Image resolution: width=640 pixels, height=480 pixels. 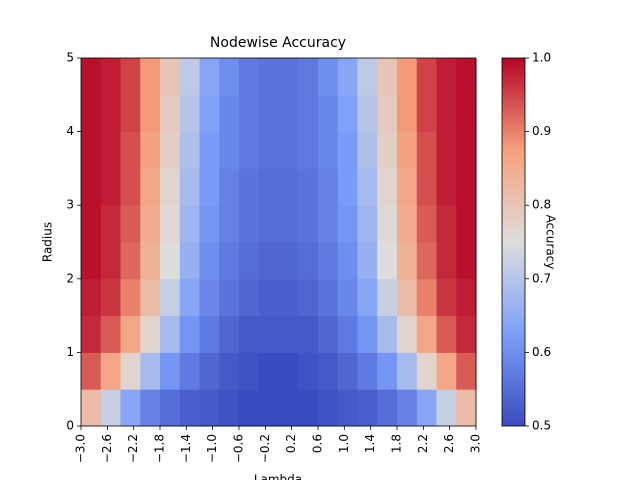 What do you see at coordinates (476, 443) in the screenshot?
I see `x-tick-label: 3.0` at bounding box center [476, 443].